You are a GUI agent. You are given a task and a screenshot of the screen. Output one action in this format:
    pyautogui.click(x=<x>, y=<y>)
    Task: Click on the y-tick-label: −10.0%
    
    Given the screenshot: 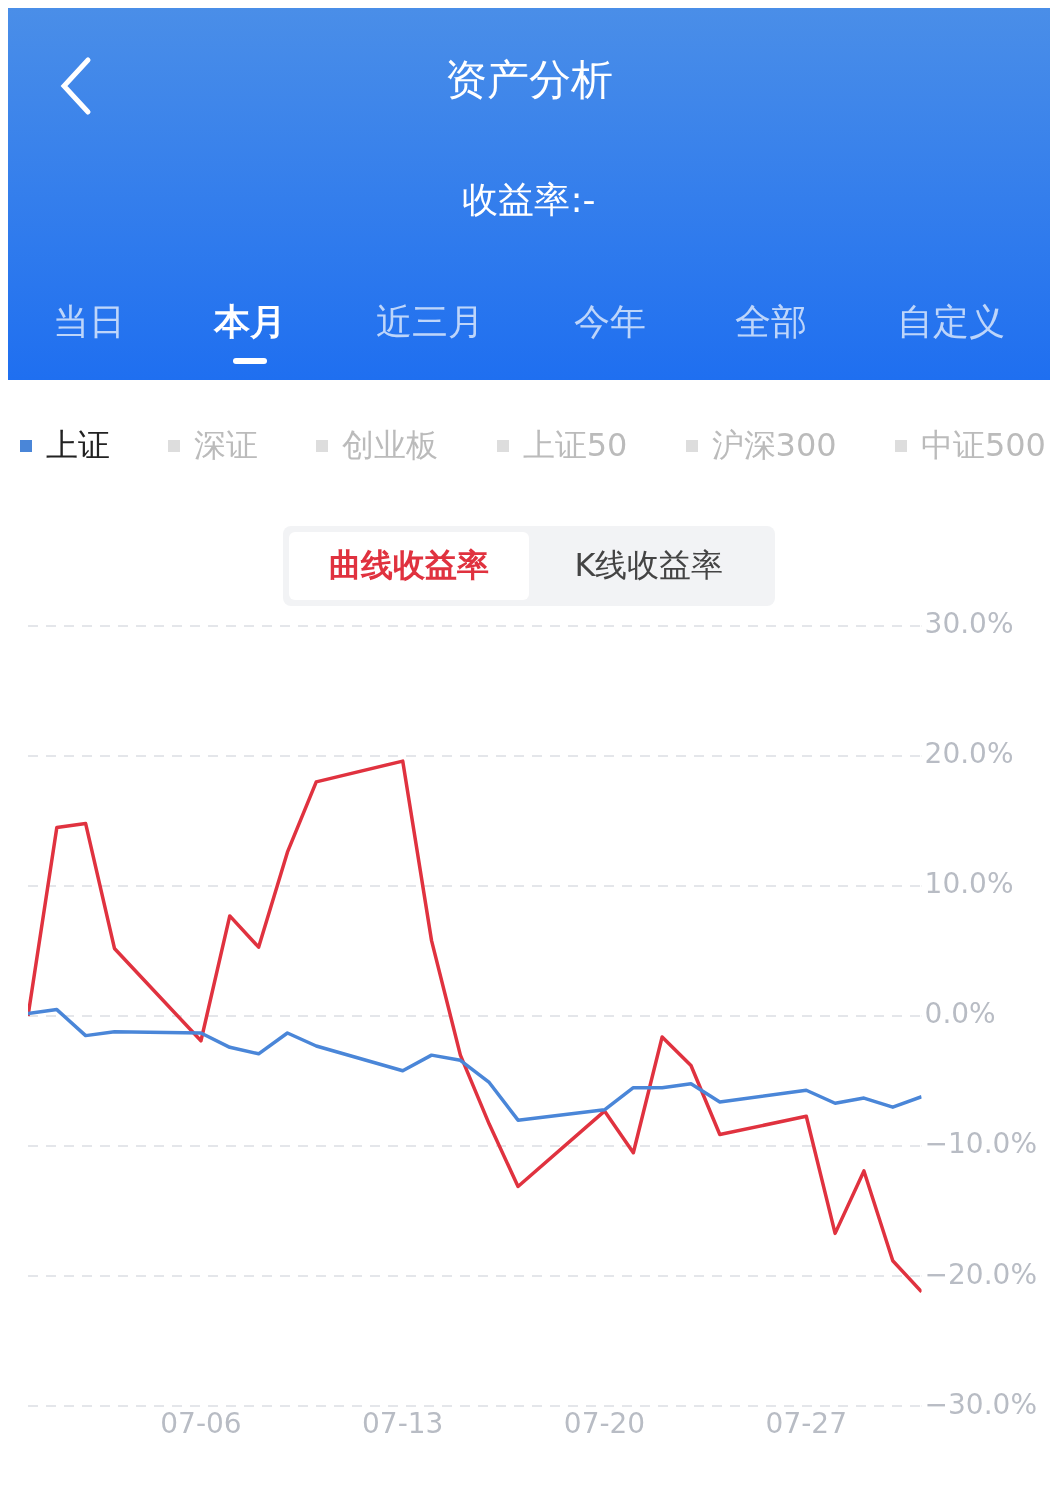 What is the action you would take?
    pyautogui.click(x=981, y=1144)
    